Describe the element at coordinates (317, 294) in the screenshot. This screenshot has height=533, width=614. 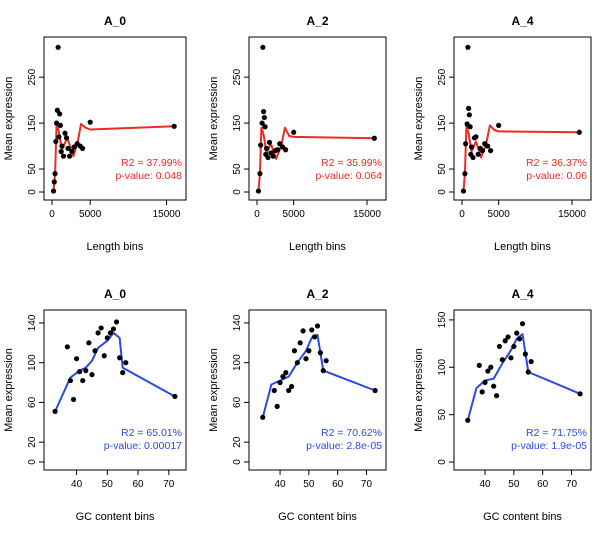
I see `chart-title: A_2` at that location.